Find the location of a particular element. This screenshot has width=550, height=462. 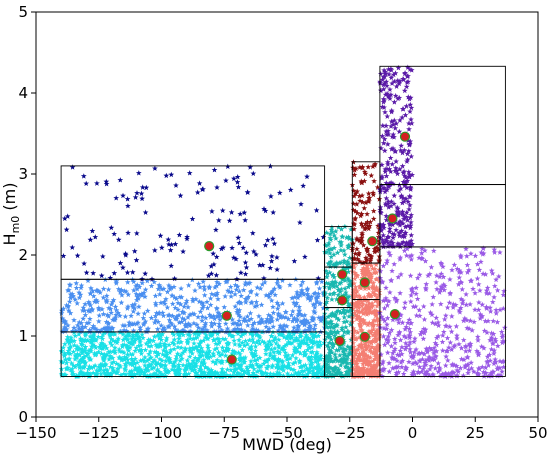

x-tick-label: −100 is located at coordinates (161, 433).